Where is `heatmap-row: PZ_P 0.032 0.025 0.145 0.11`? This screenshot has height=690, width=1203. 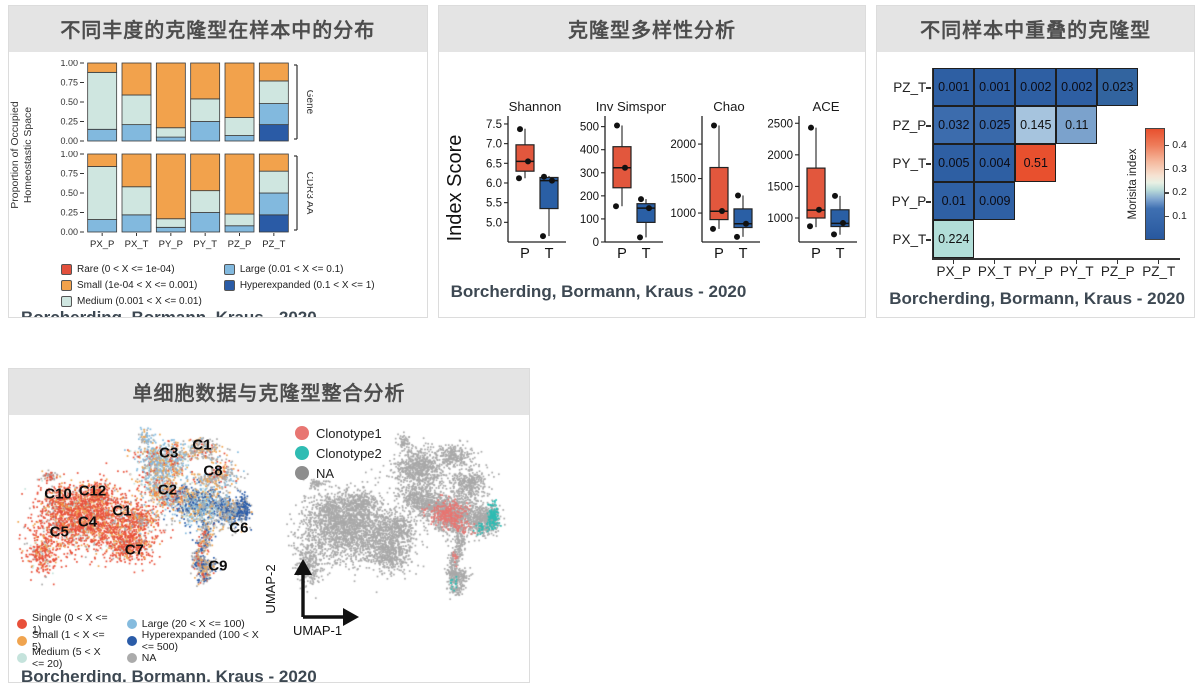 heatmap-row: PZ_P 0.032 0.025 0.145 0.11 is located at coordinates (1033, 125).